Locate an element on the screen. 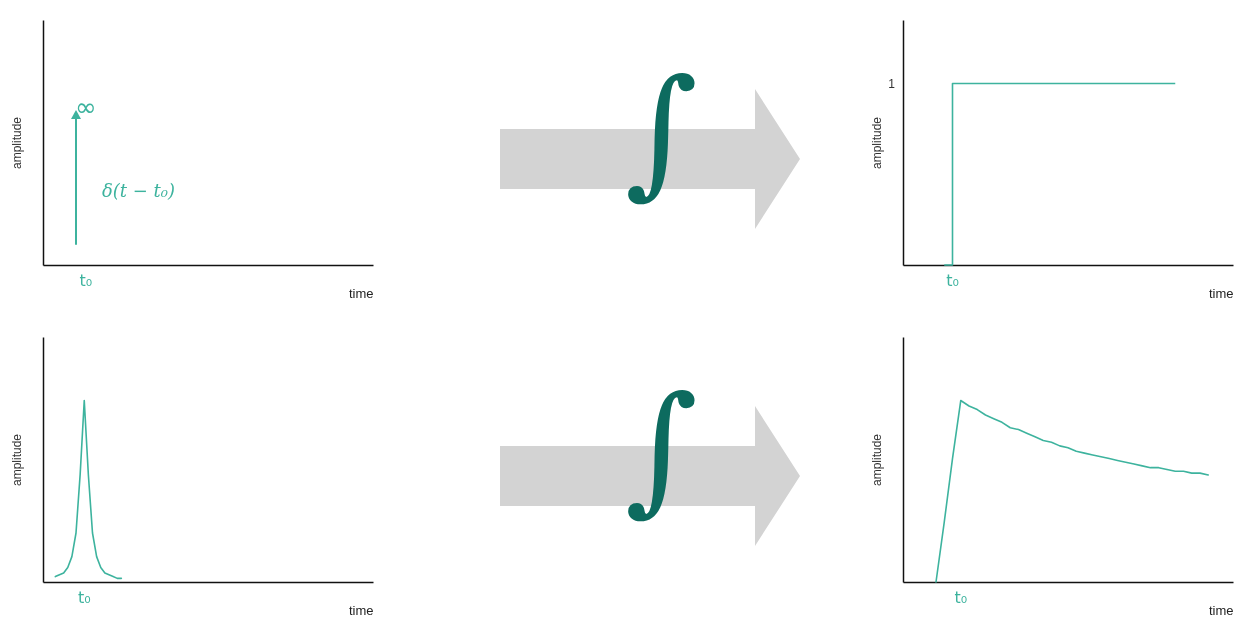  text: 1 is located at coordinates (892, 83).